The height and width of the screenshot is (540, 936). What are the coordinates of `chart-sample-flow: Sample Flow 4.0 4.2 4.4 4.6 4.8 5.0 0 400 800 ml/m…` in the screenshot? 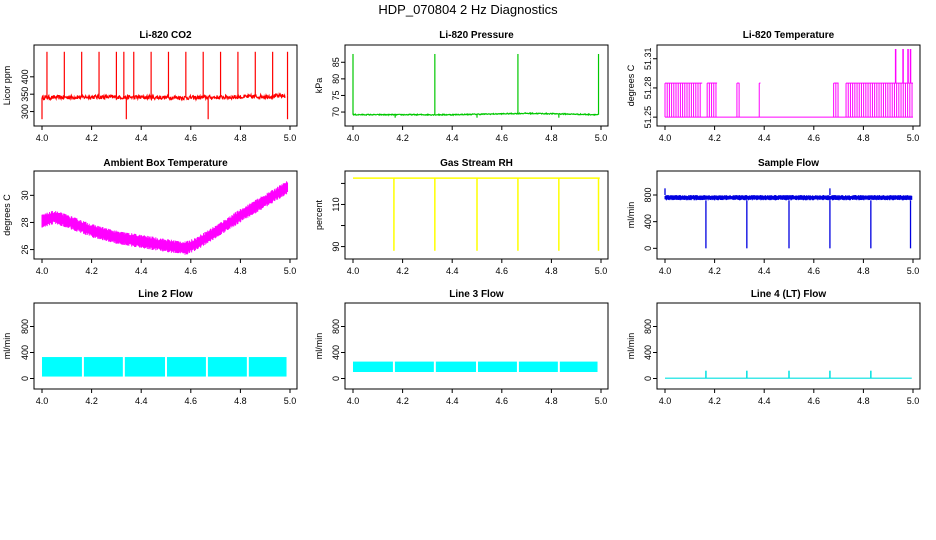 It's located at (773, 217).